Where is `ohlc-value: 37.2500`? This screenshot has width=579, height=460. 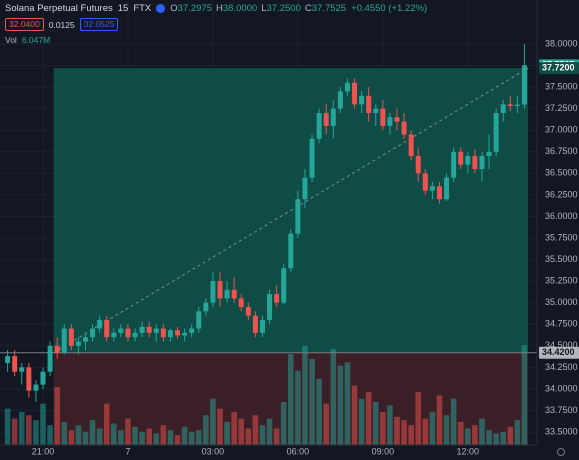
ohlc-value: 37.2500 is located at coordinates (283, 8).